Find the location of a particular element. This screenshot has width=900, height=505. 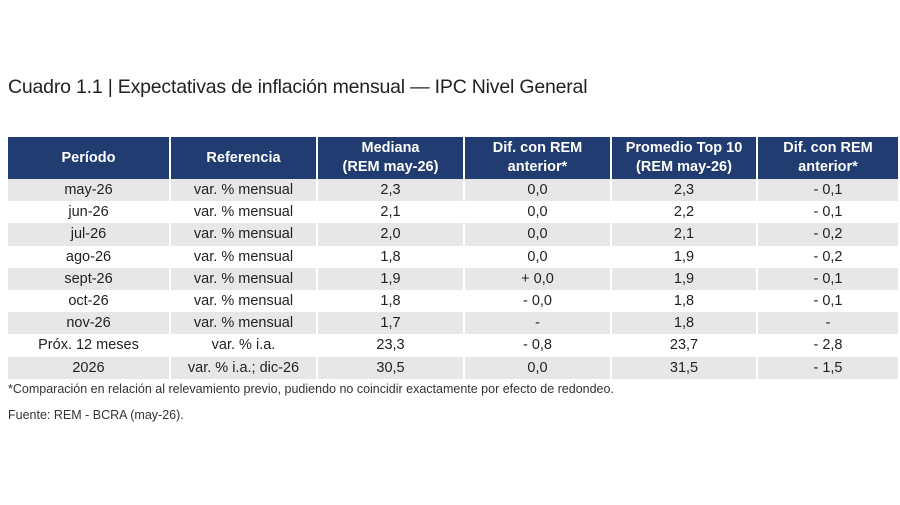

cell-period: may-26 is located at coordinates (89, 190).